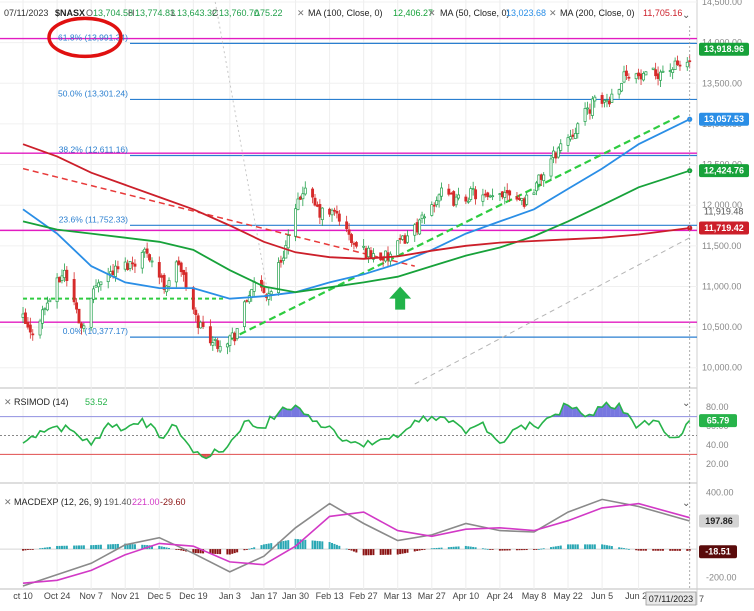 The image size is (754, 611). Describe the element at coordinates (356, 430) in the screenshot. I see `rsi-line` at that location.